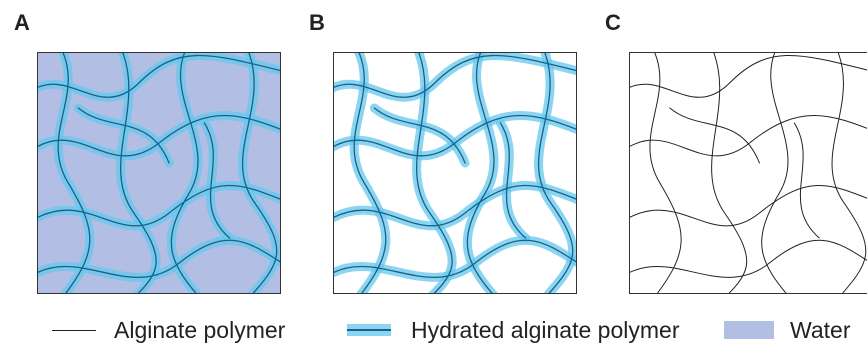  Describe the element at coordinates (545, 329) in the screenshot. I see `legend-label-hydrated-alginate-polymer: Hydrated alginate polymer` at that location.